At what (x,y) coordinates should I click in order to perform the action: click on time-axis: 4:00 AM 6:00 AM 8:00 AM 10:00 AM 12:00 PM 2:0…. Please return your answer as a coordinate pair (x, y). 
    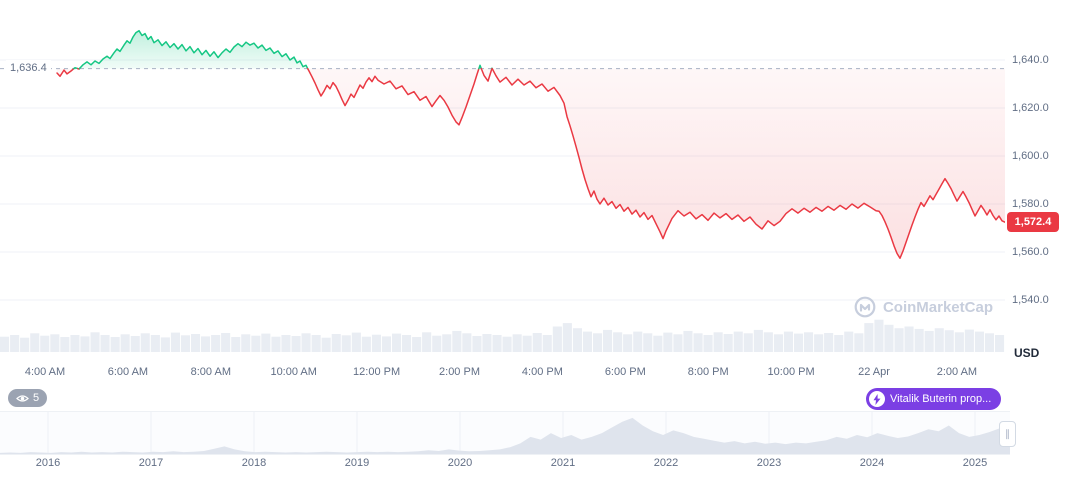
    Looking at the image, I should click on (502, 374).